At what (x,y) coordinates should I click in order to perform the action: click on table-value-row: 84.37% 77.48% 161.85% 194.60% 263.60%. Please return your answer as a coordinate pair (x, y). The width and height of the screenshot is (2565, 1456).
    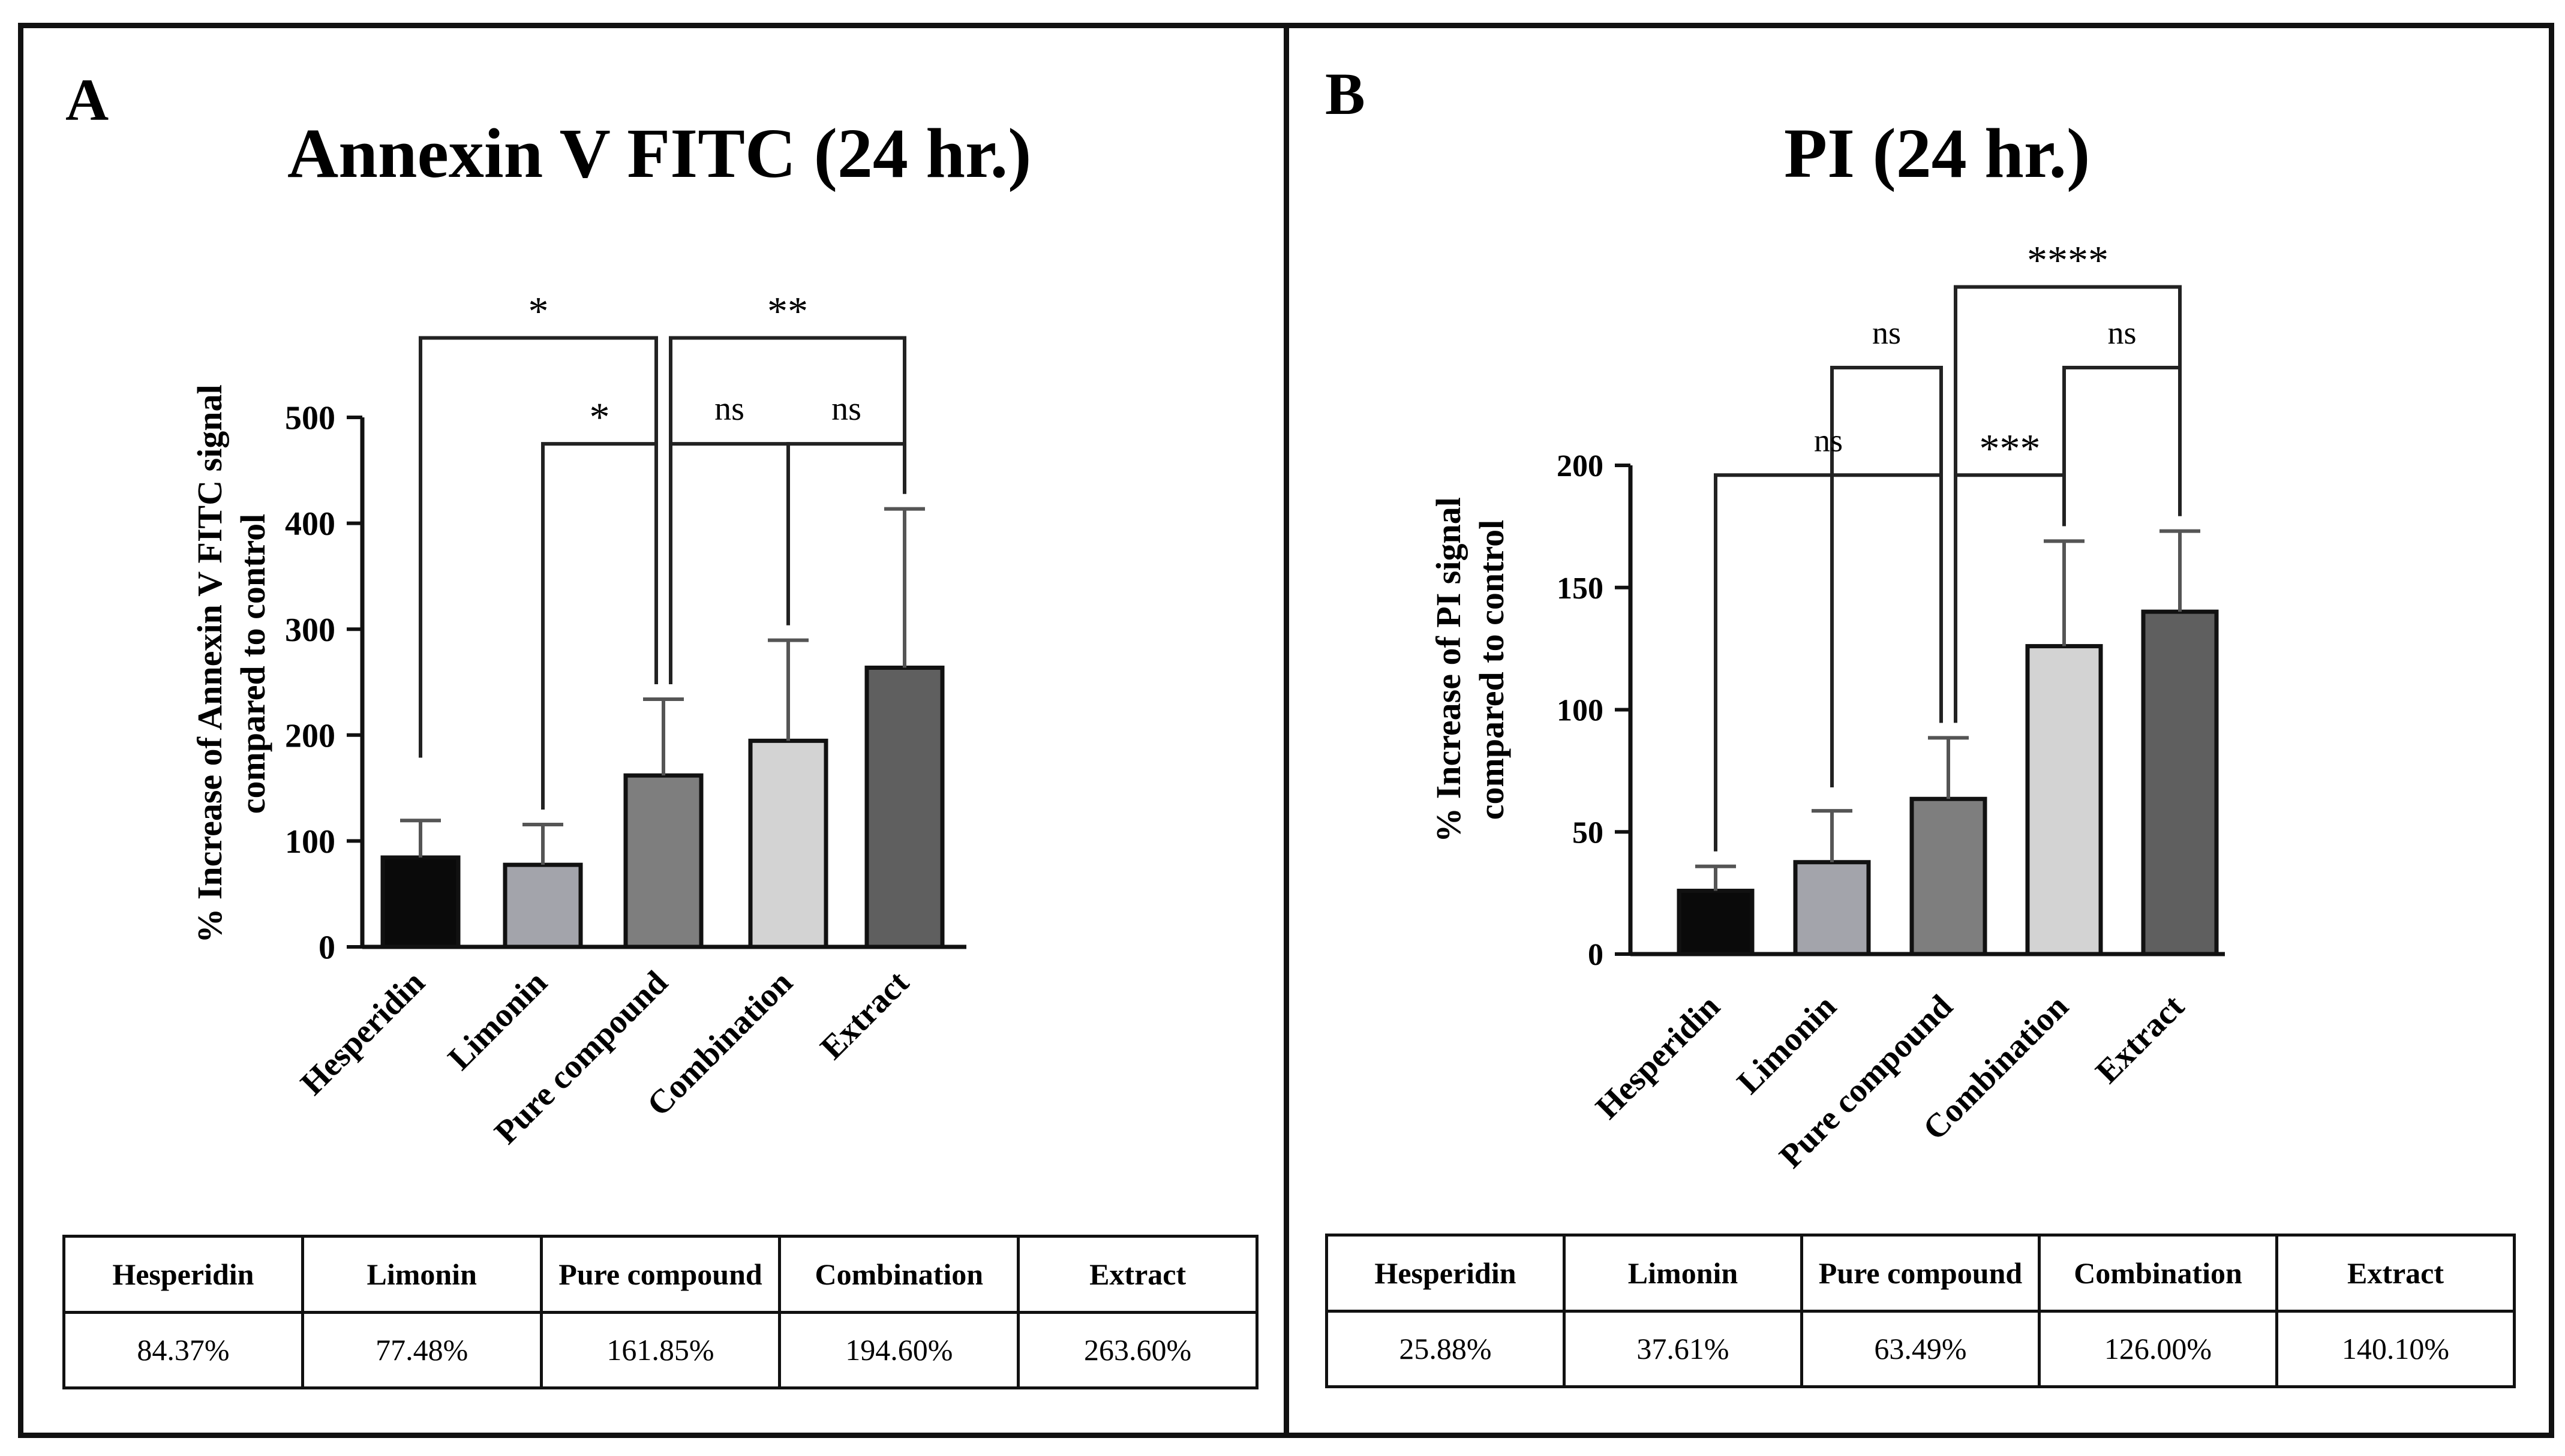
    Looking at the image, I should click on (660, 1349).